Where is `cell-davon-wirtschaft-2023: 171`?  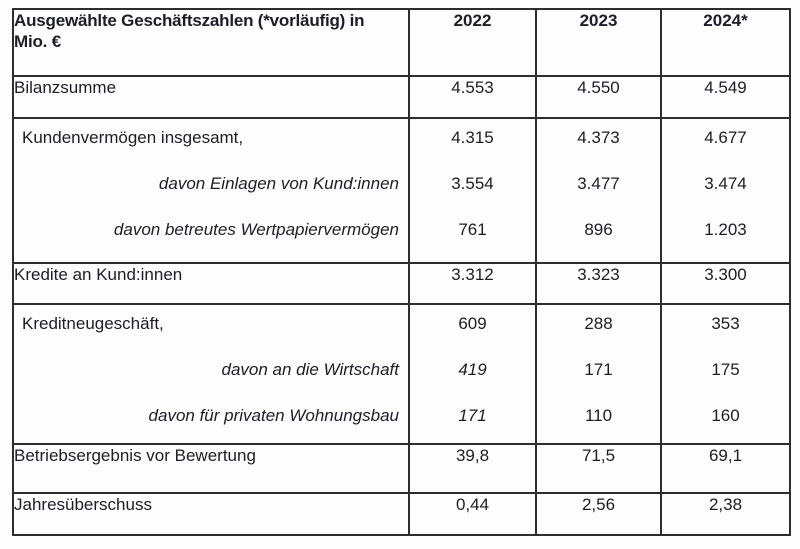
cell-davon-wirtschaft-2023: 171 is located at coordinates (598, 369).